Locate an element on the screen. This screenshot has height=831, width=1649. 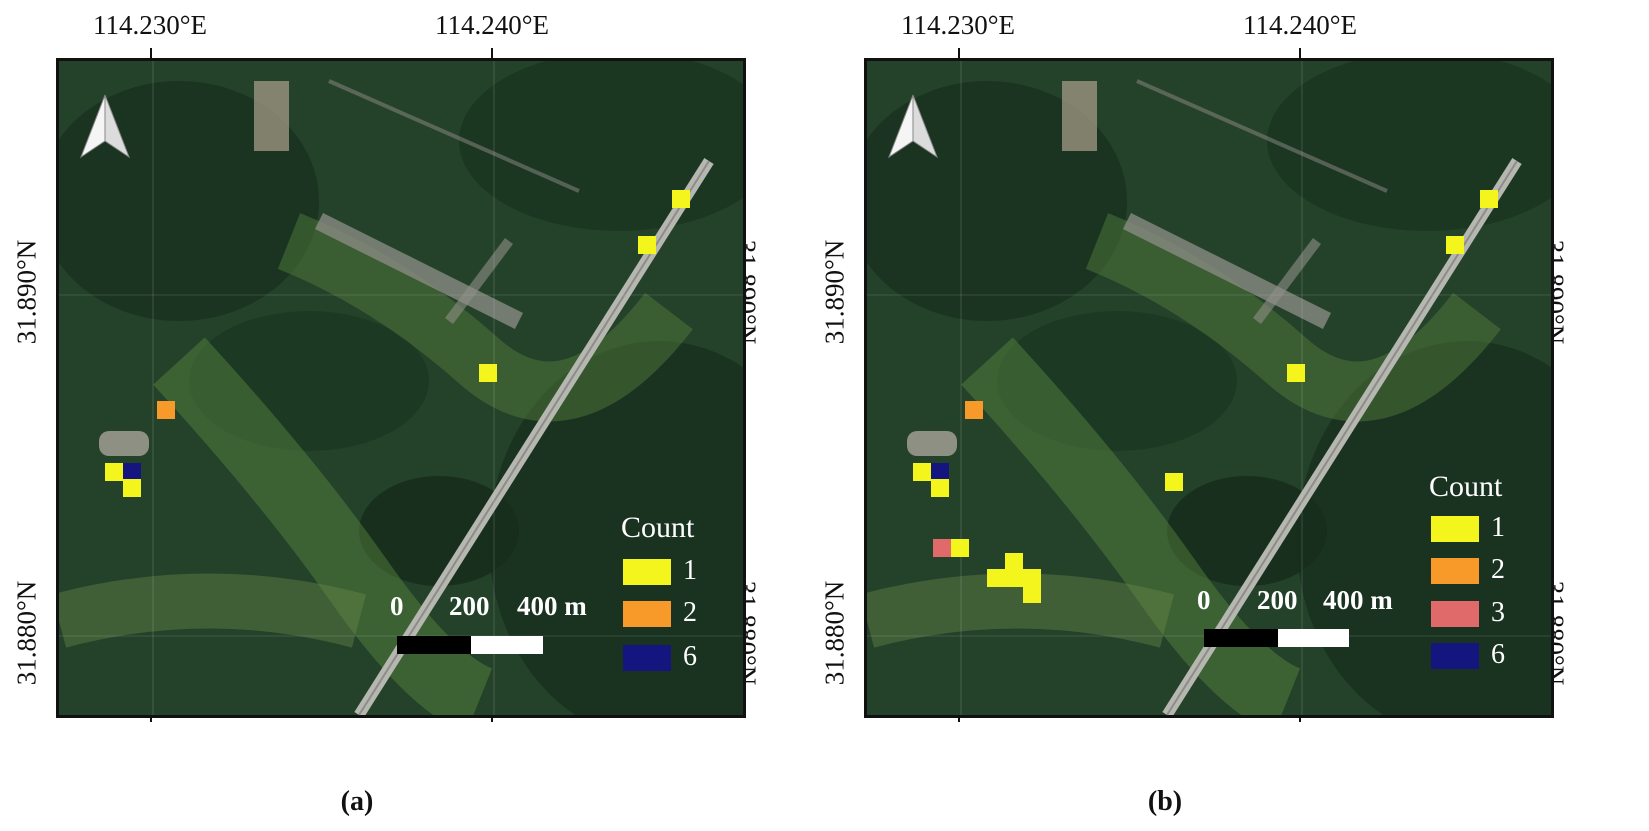
panel-caption: (b) is located at coordinates (1165, 801).